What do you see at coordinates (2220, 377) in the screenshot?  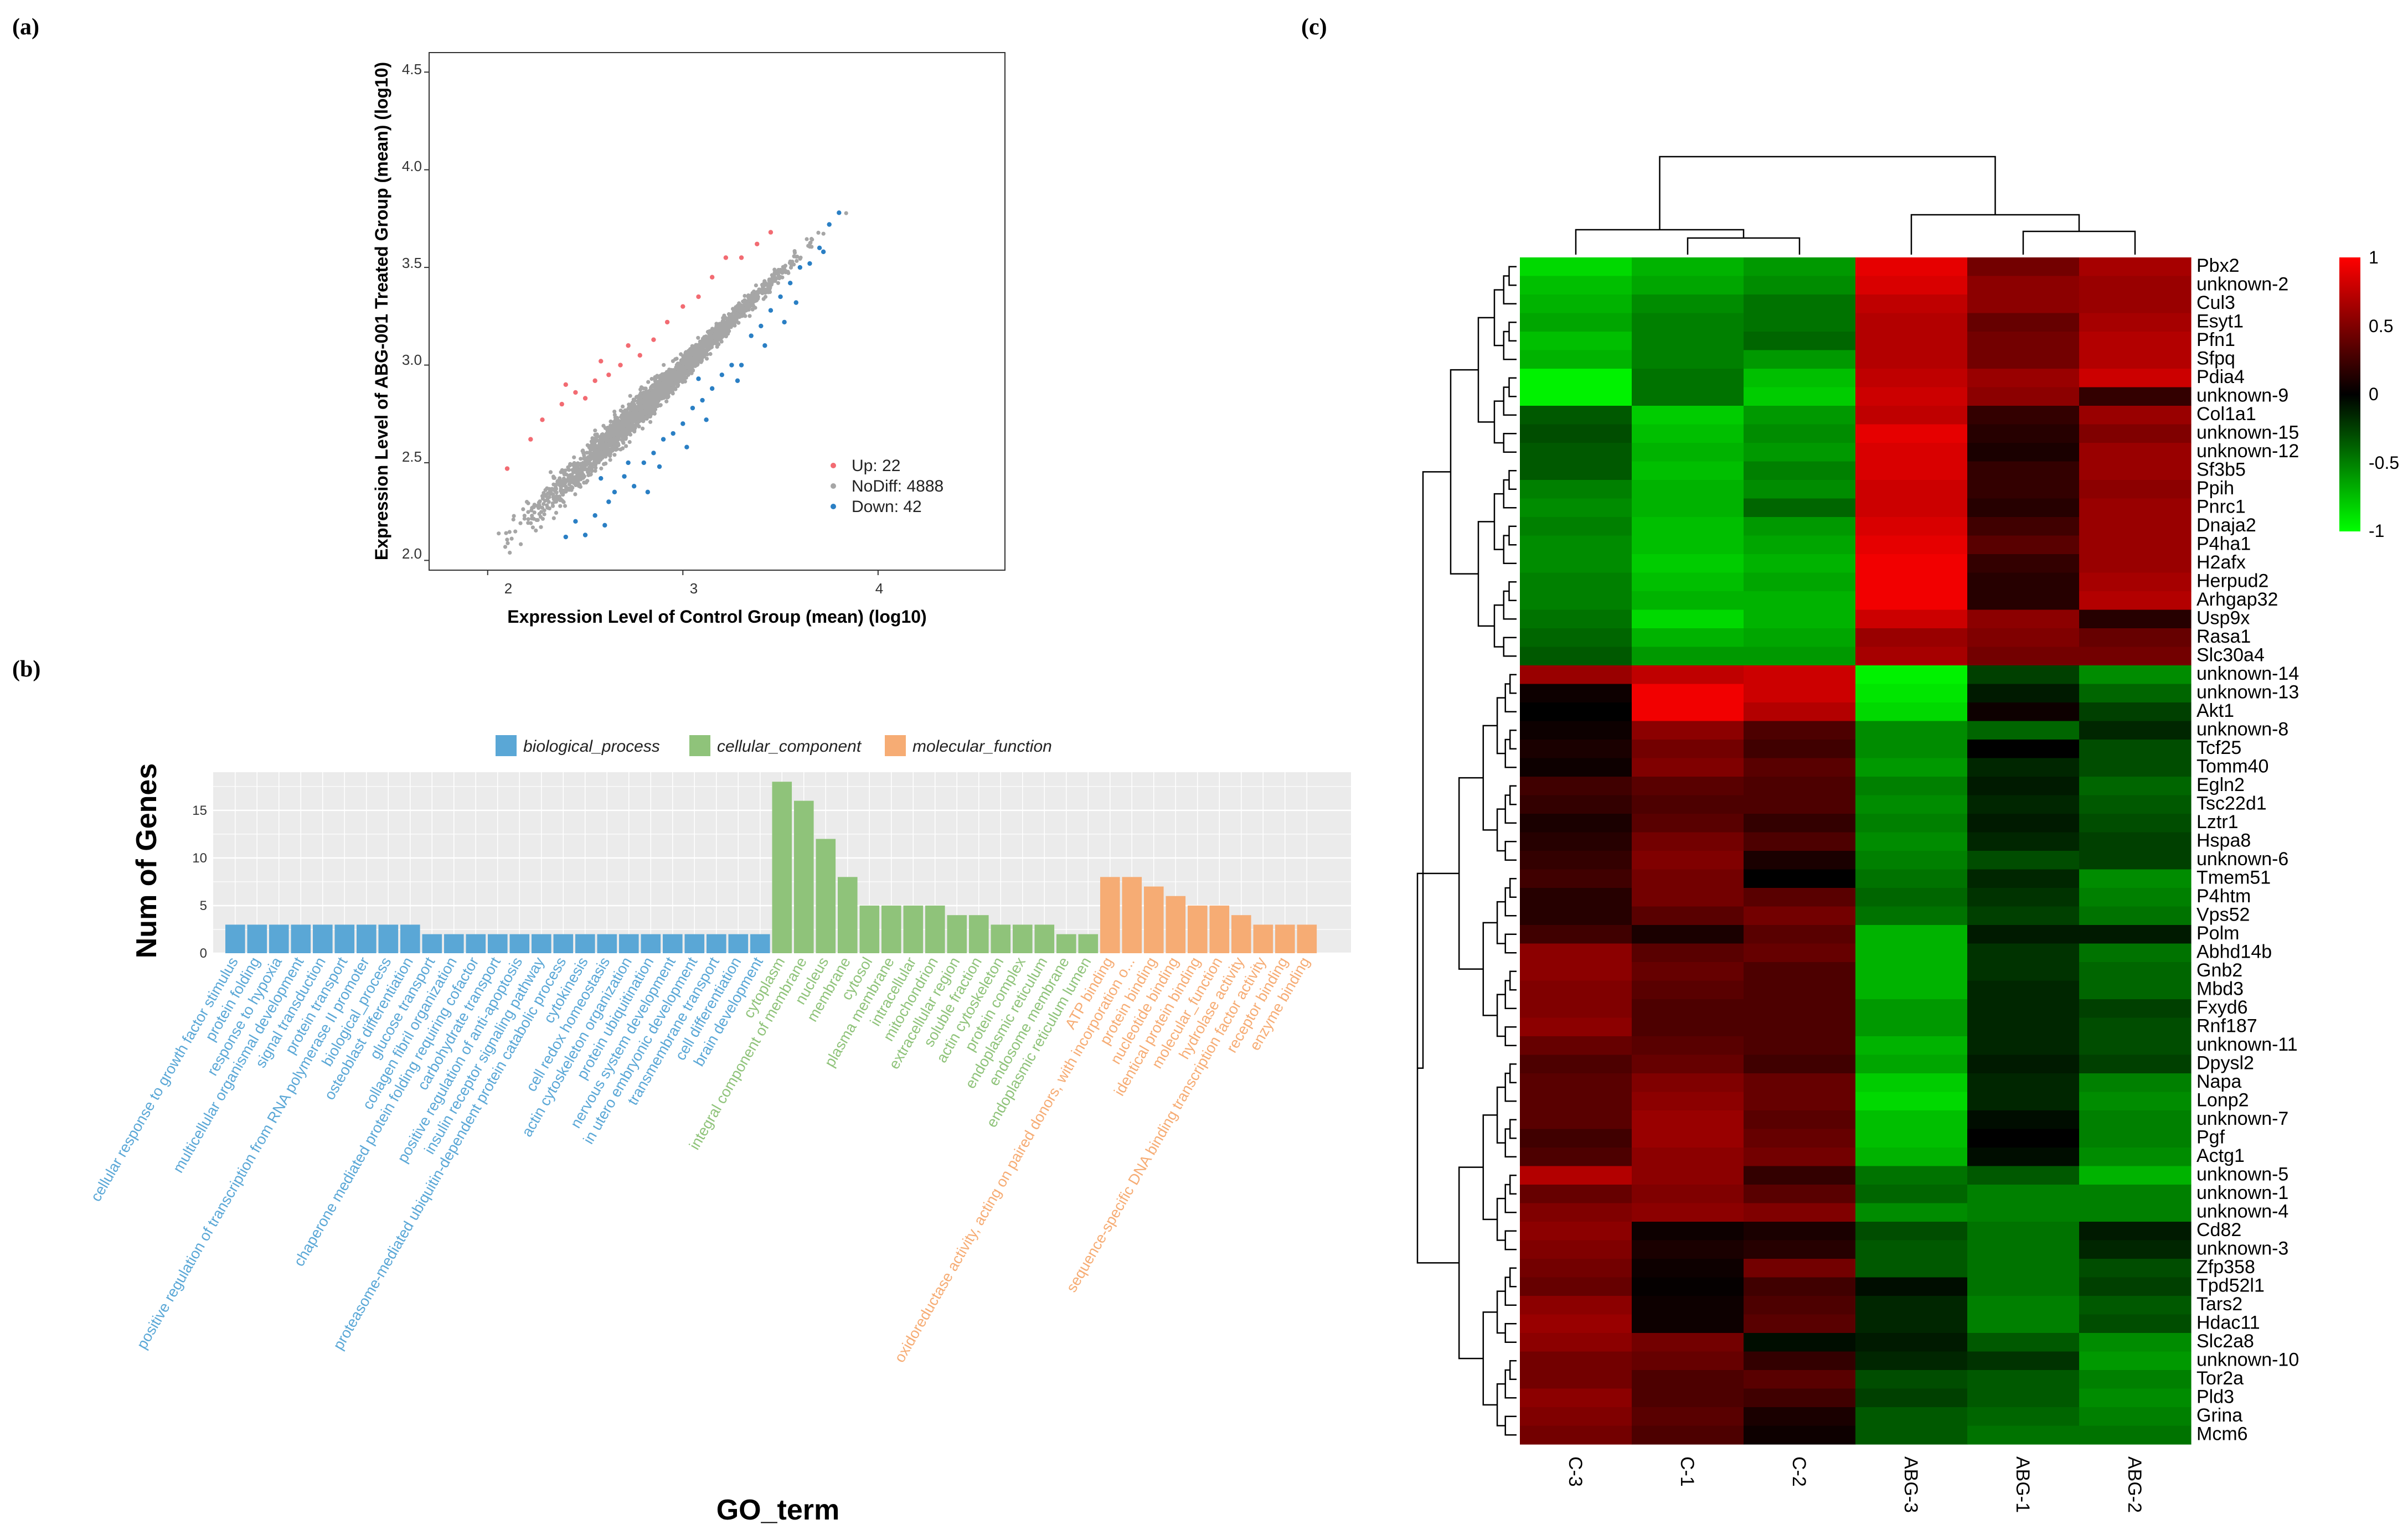 I see `heatmap-row-label: Pdia4` at bounding box center [2220, 377].